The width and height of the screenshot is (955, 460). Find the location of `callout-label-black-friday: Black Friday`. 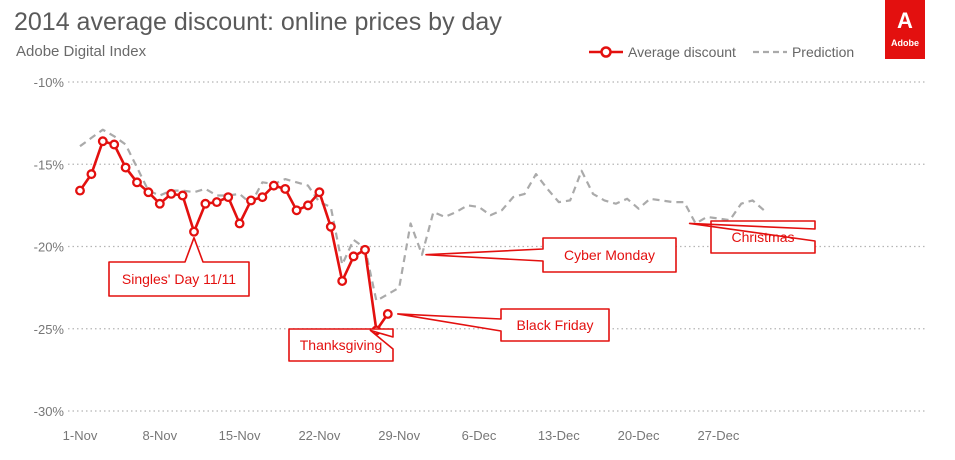

callout-label-black-friday: Black Friday is located at coordinates (554, 325).